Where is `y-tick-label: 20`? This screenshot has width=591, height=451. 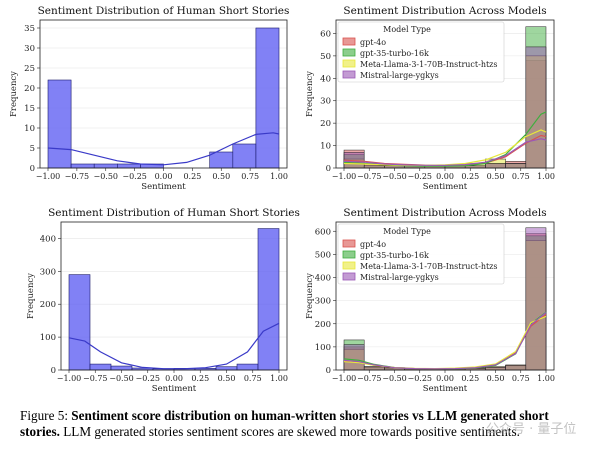
y-tick-label: 20 is located at coordinates (325, 124).